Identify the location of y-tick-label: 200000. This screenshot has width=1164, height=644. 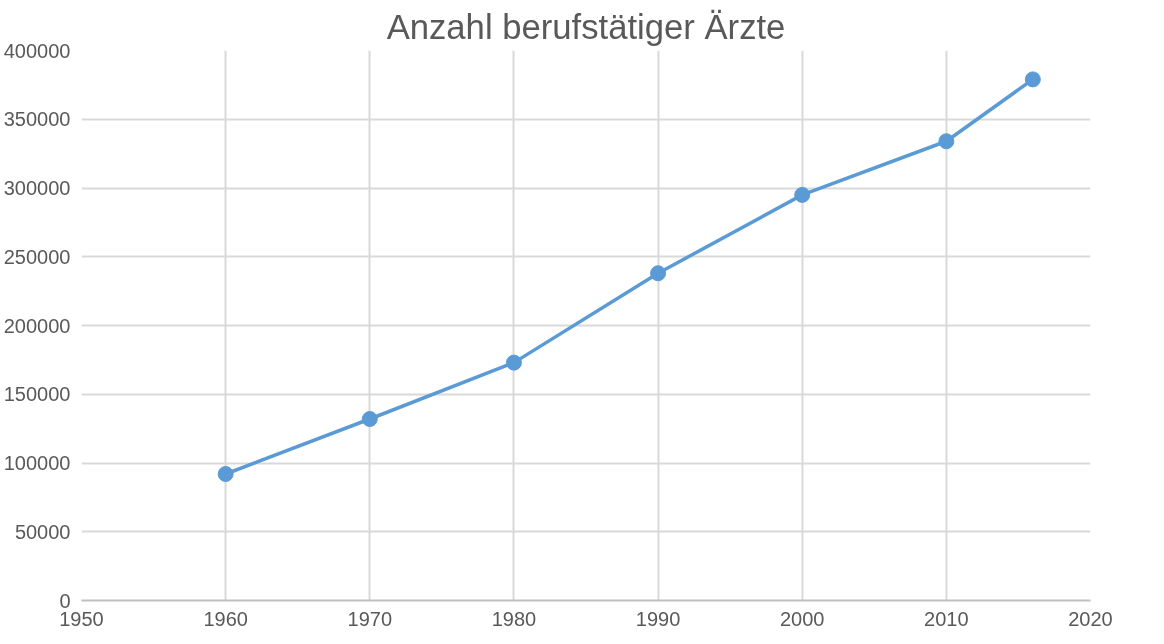
(37, 325).